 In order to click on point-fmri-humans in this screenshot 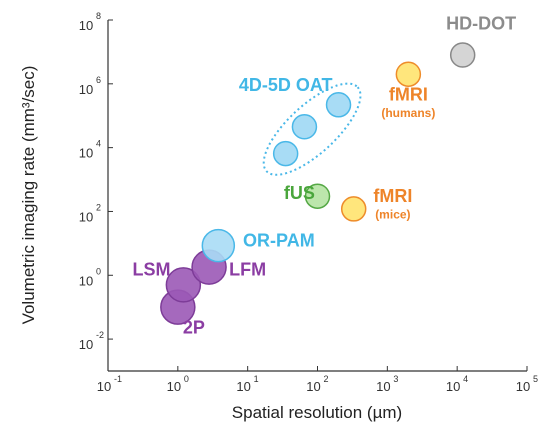, I will do `click(408, 74)`.